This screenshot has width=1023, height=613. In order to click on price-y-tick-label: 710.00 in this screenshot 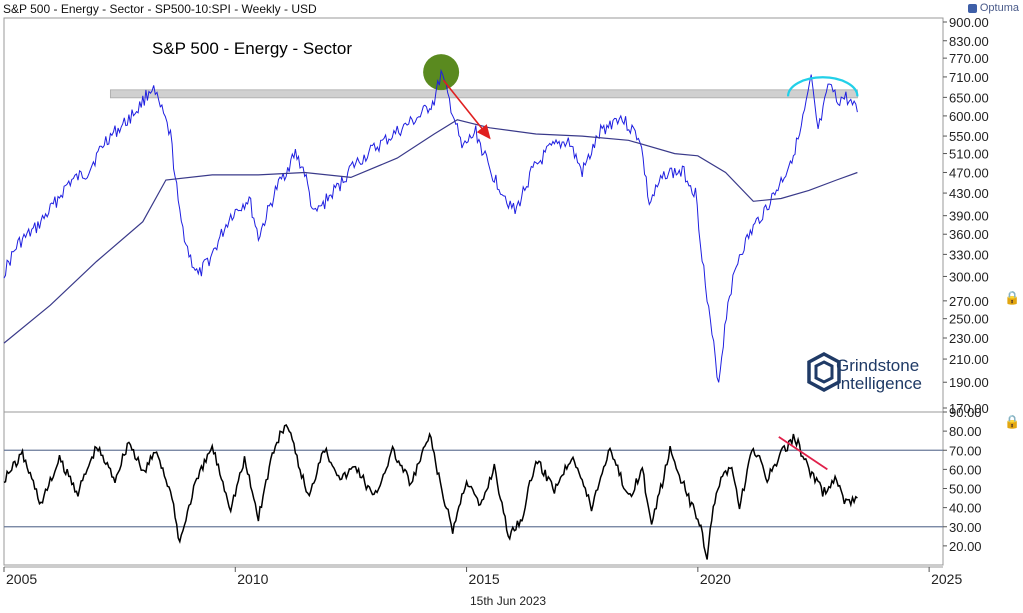, I will do `click(969, 77)`.